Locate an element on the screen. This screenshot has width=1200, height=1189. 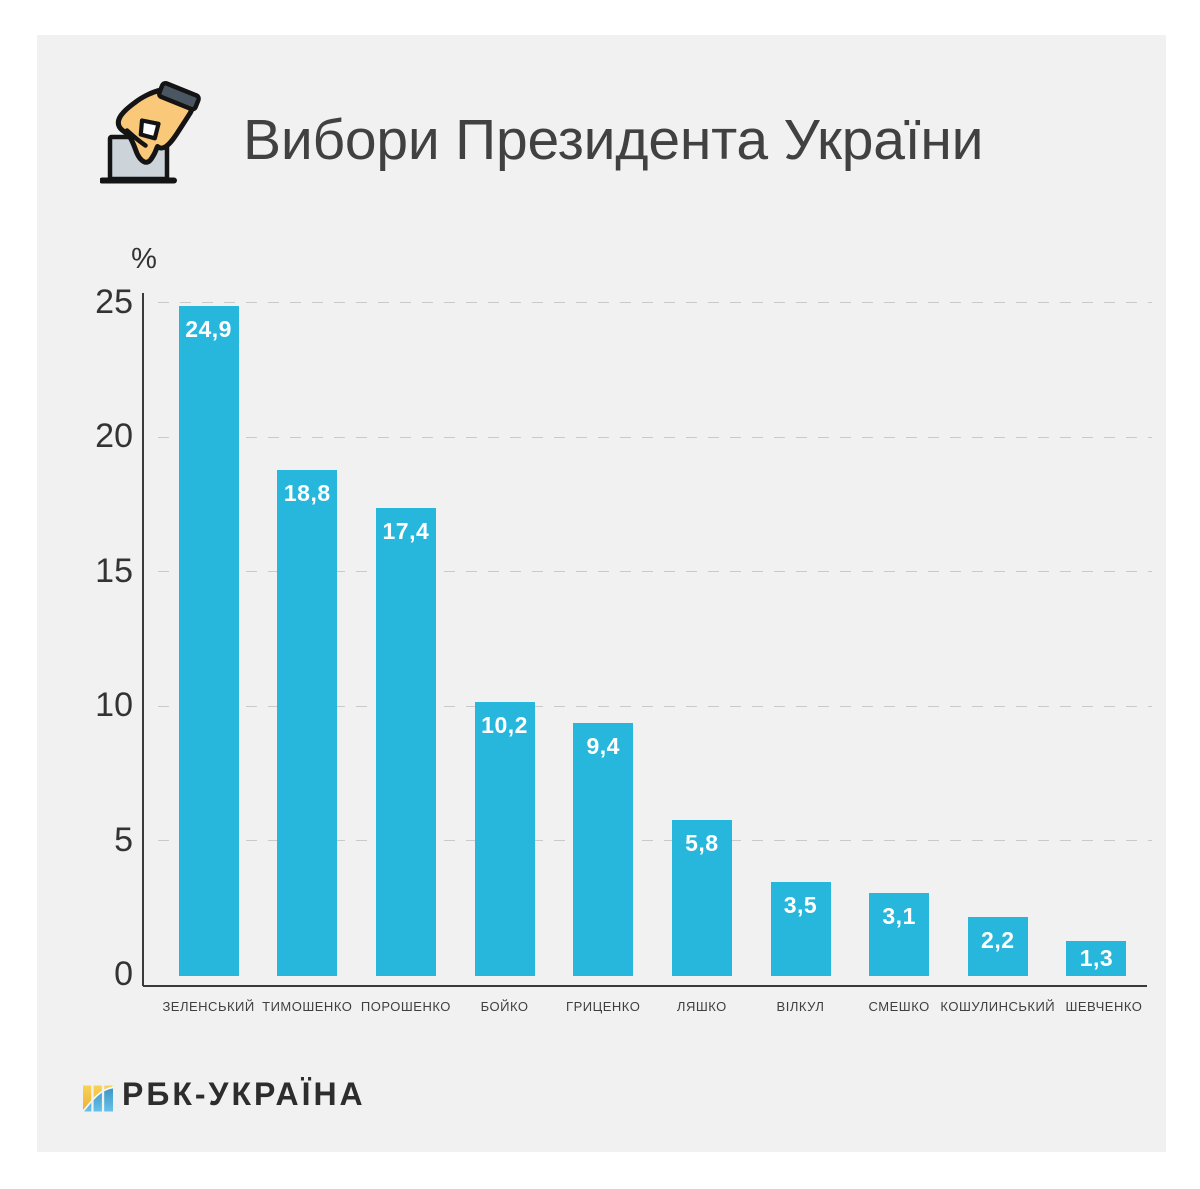
x-tick-label-шевченко: ШЕВЧЕНКО is located at coordinates (1104, 1006).